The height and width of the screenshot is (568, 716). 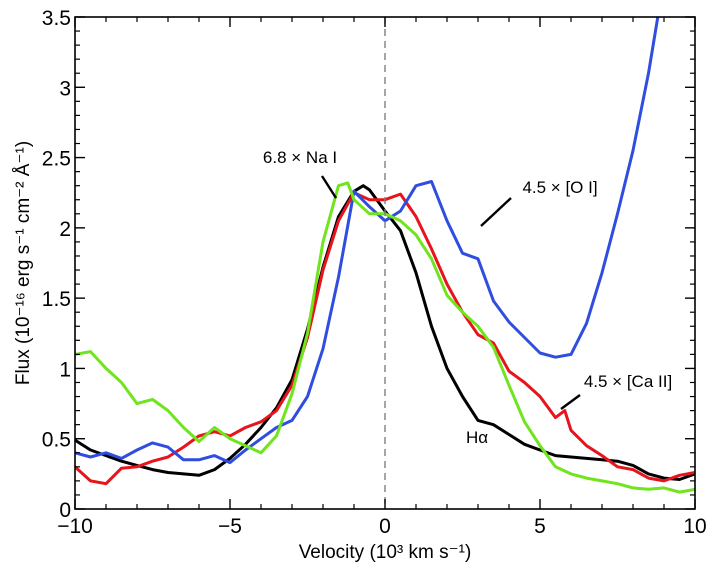 I want to click on y-tick-label: 3, so click(x=65, y=88).